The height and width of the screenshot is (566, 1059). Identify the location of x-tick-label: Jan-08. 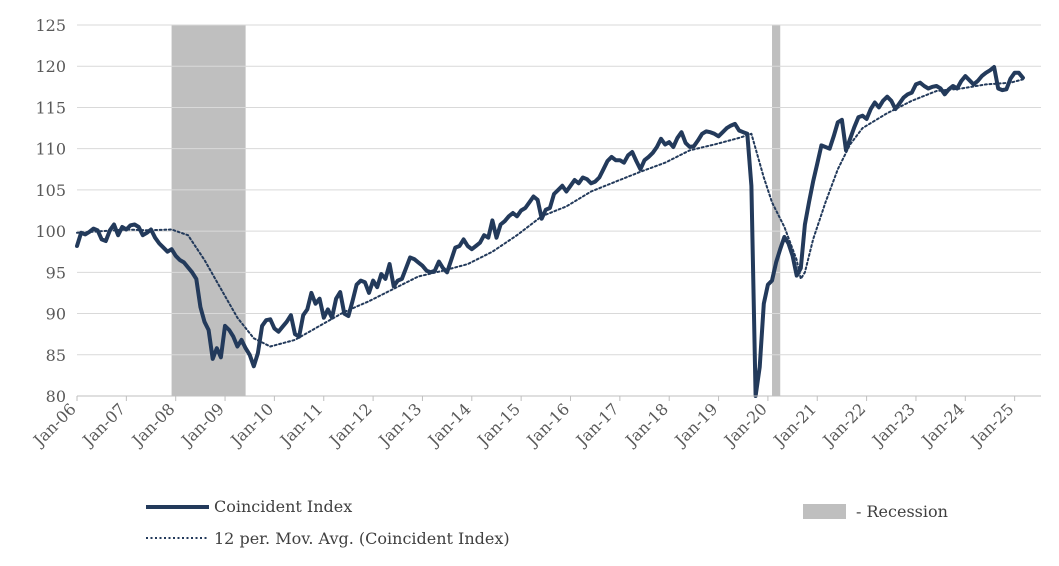
(153, 425).